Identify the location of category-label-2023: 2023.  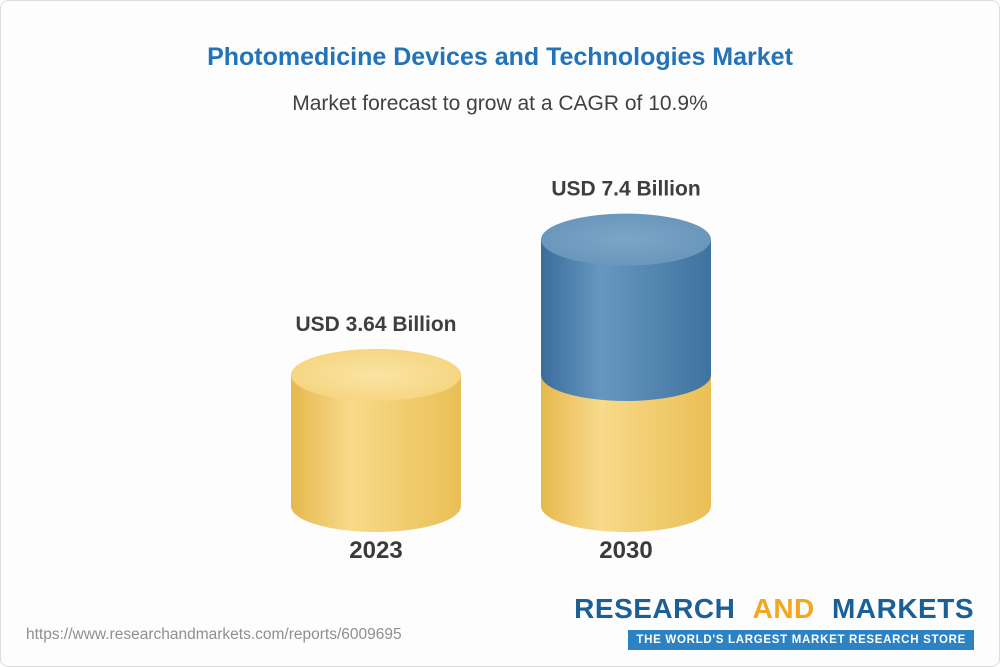
(375, 550).